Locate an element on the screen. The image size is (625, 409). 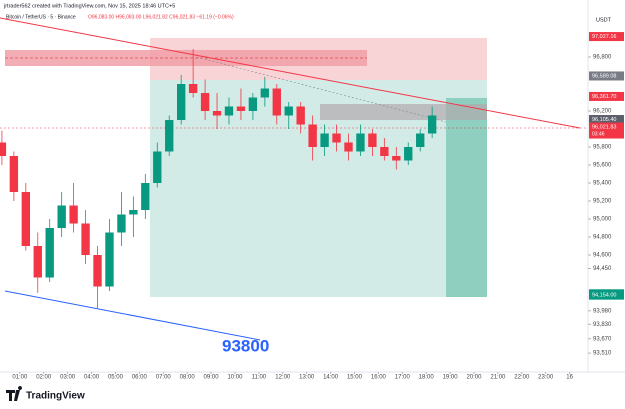
y-tick-label: 93,670 is located at coordinates (602, 339).